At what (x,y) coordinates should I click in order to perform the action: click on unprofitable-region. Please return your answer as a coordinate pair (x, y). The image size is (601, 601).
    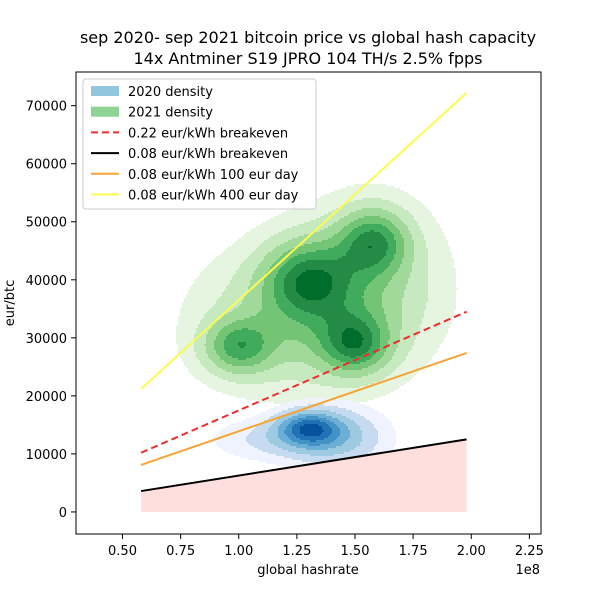
    Looking at the image, I should click on (304, 475).